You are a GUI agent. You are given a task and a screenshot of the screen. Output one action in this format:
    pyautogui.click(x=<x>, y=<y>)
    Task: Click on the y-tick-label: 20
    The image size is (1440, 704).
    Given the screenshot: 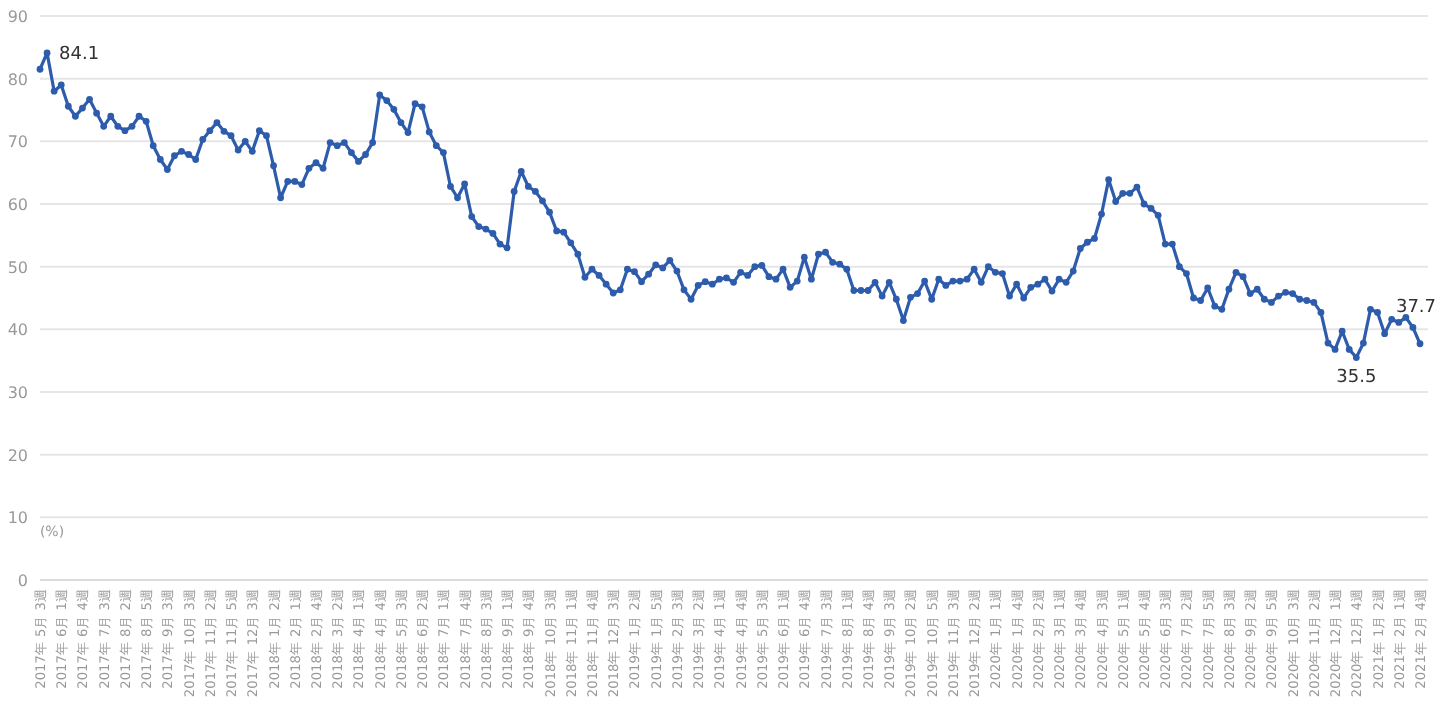 What is the action you would take?
    pyautogui.click(x=17, y=455)
    